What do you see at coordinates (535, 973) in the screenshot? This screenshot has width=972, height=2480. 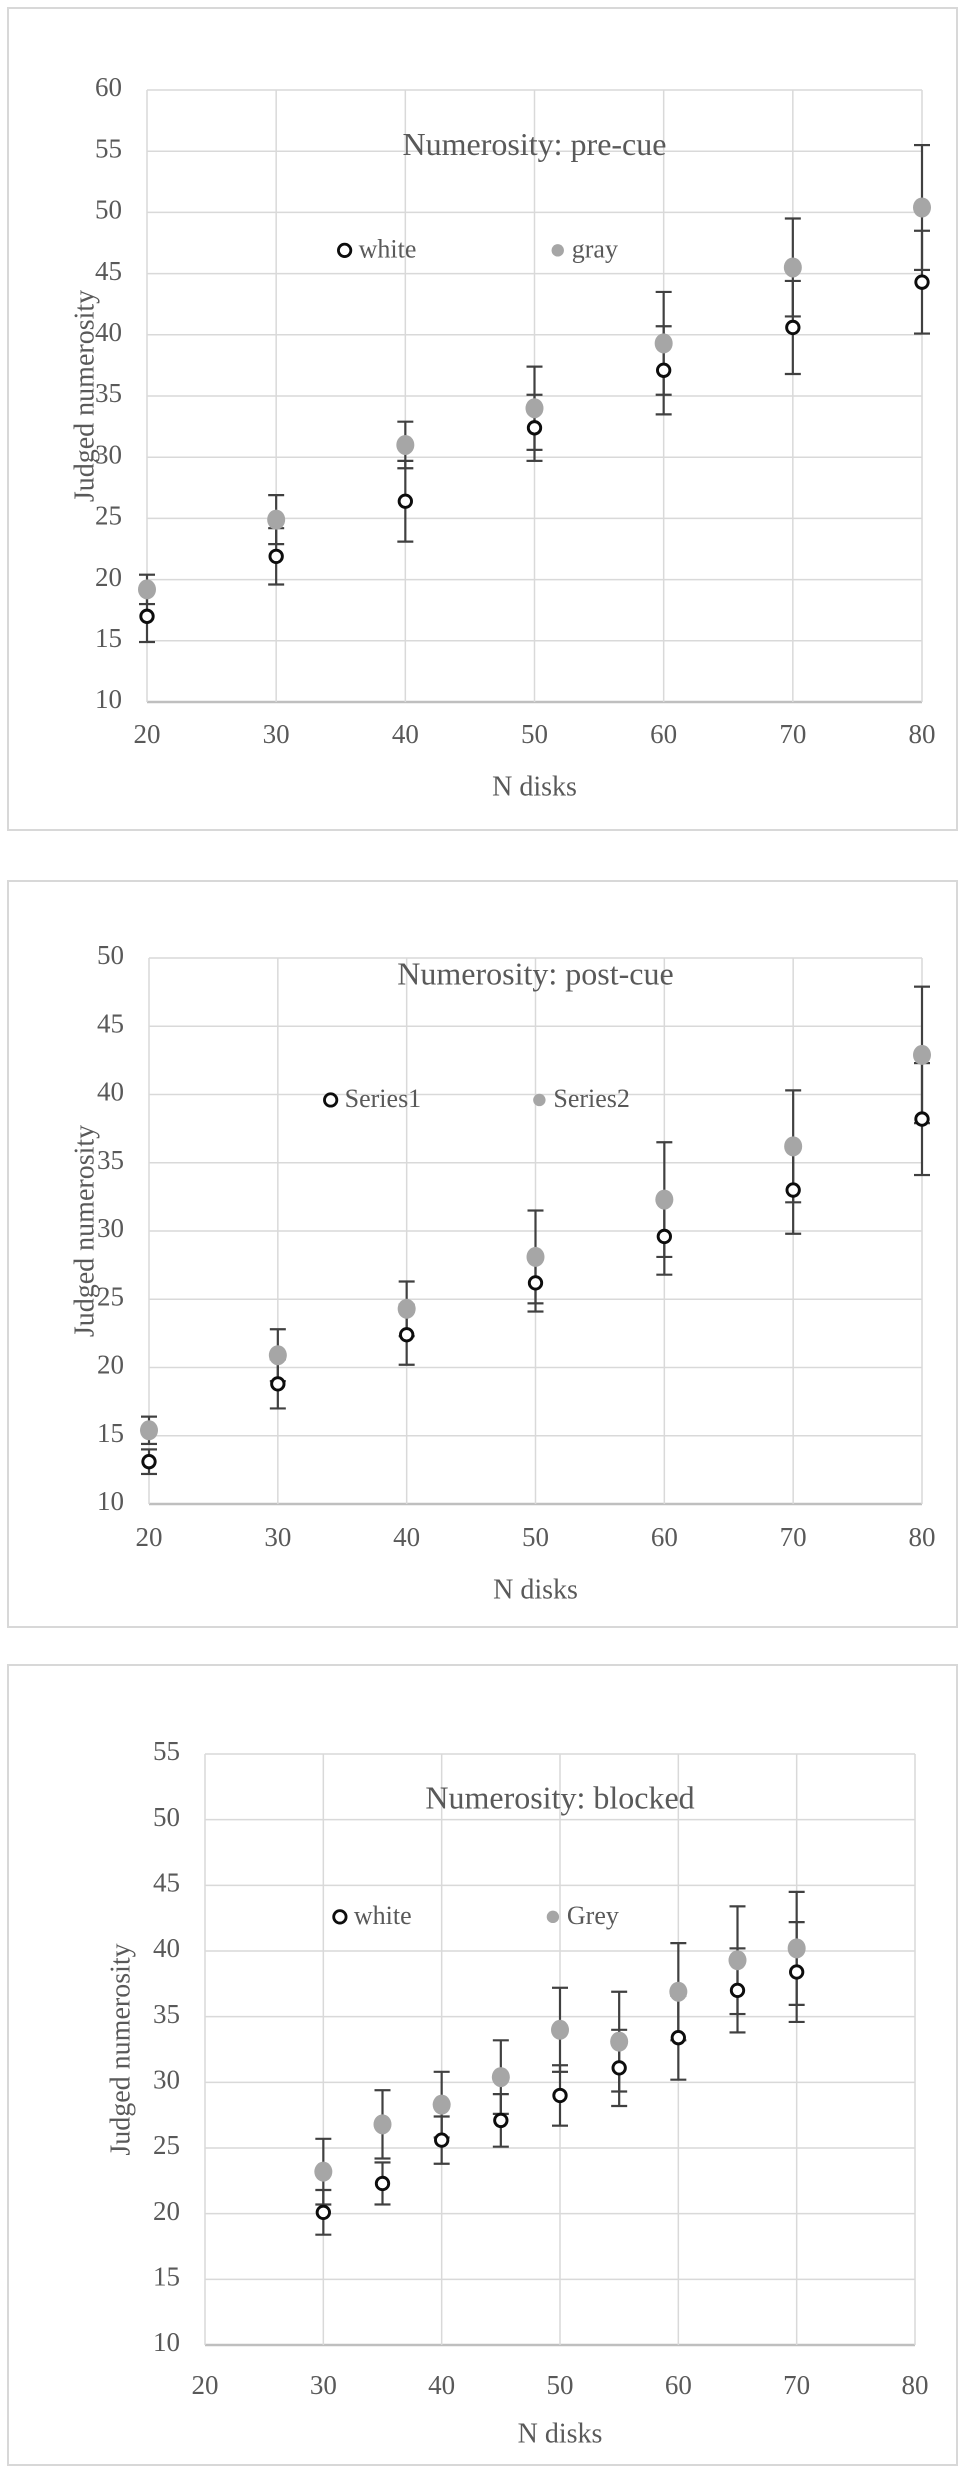 I see `chart-title: Numerosity: post-cue` at bounding box center [535, 973].